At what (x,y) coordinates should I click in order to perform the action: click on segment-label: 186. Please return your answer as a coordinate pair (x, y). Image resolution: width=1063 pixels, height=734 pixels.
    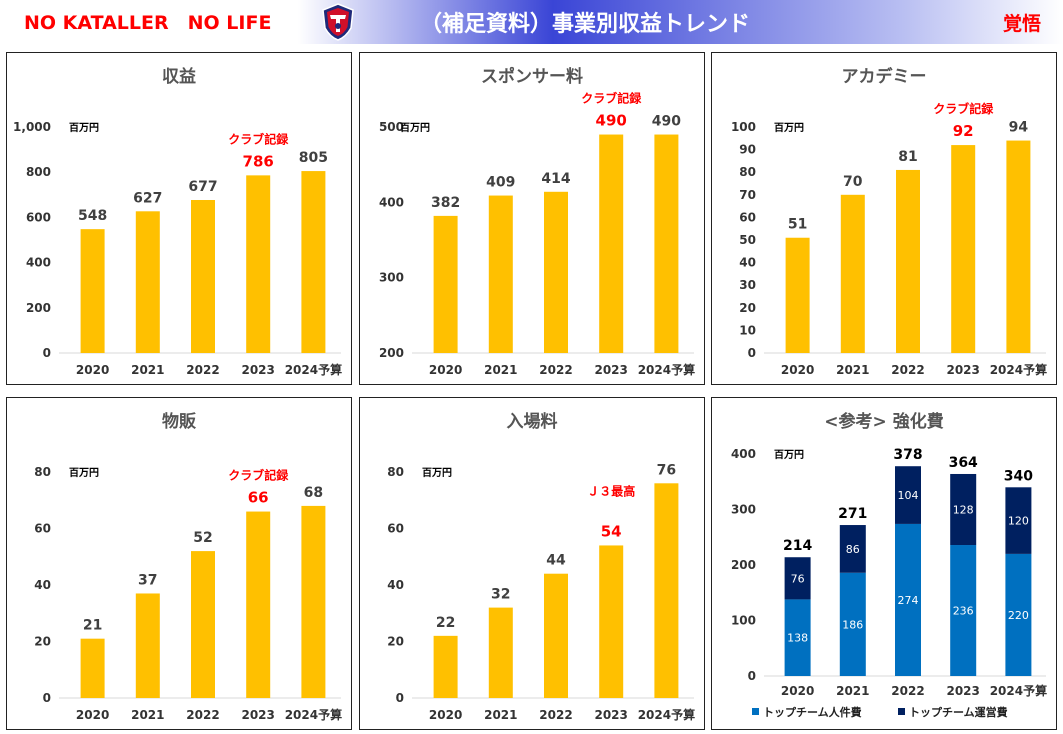
    Looking at the image, I should click on (852, 624).